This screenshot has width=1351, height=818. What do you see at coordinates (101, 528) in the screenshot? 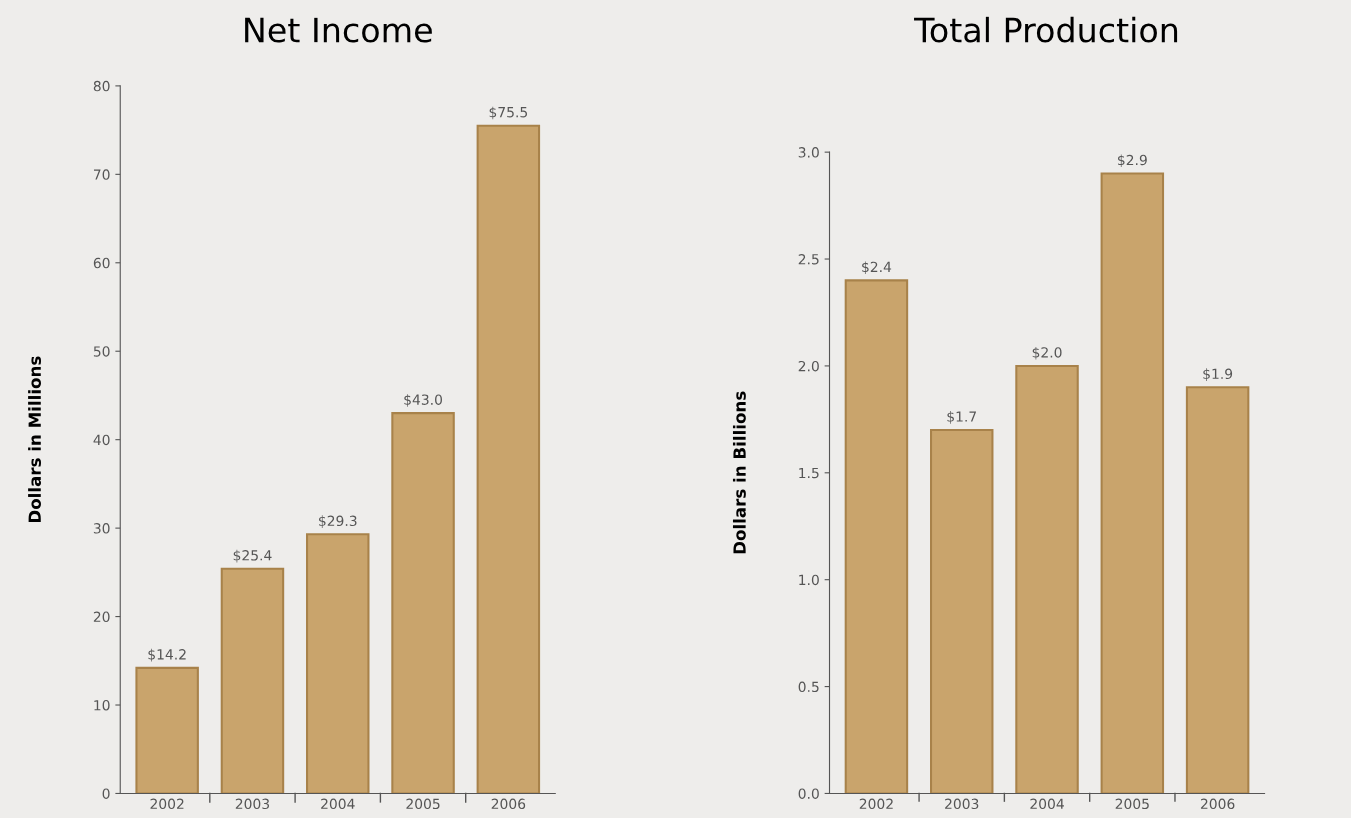
I see `y-tick-label: 30` at bounding box center [101, 528].